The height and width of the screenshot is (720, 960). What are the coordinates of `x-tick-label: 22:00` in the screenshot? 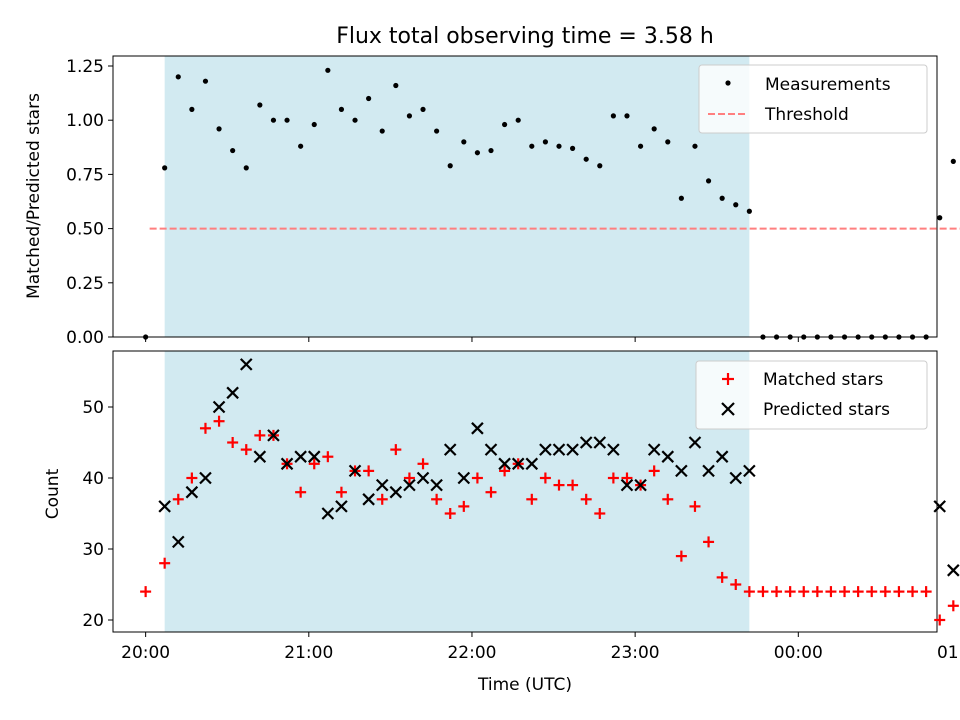 It's located at (471, 653).